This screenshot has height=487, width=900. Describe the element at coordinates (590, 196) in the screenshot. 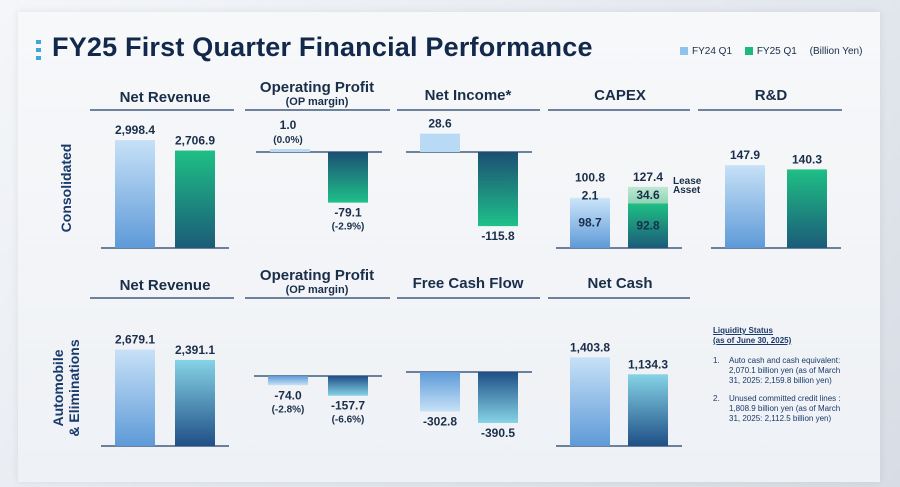

I see `bar-lease-label: 2.1` at that location.